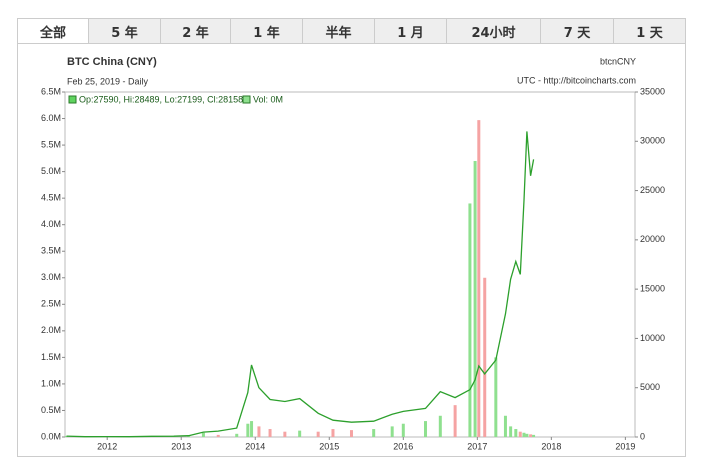 This screenshot has width=702, height=468. Describe the element at coordinates (195, 31) in the screenshot. I see `tab: 2 年` at that location.